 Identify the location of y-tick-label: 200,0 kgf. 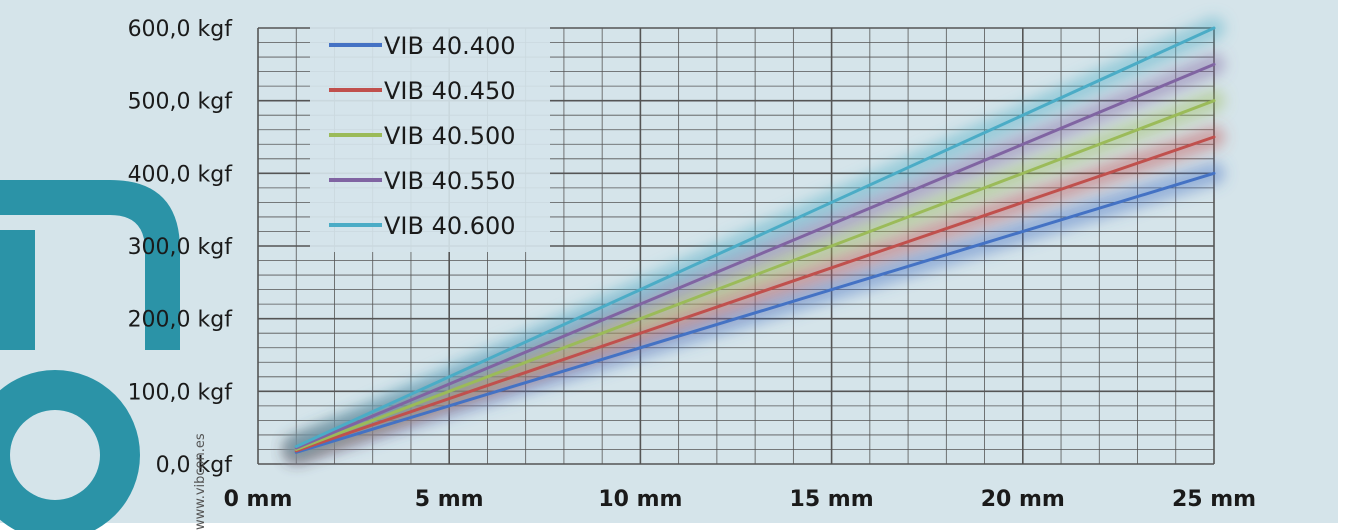
(181, 320).